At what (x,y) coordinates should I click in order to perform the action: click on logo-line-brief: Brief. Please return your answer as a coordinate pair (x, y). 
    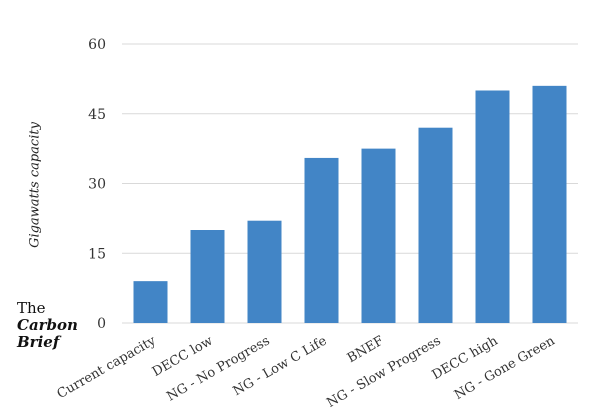
    Looking at the image, I should click on (38, 342).